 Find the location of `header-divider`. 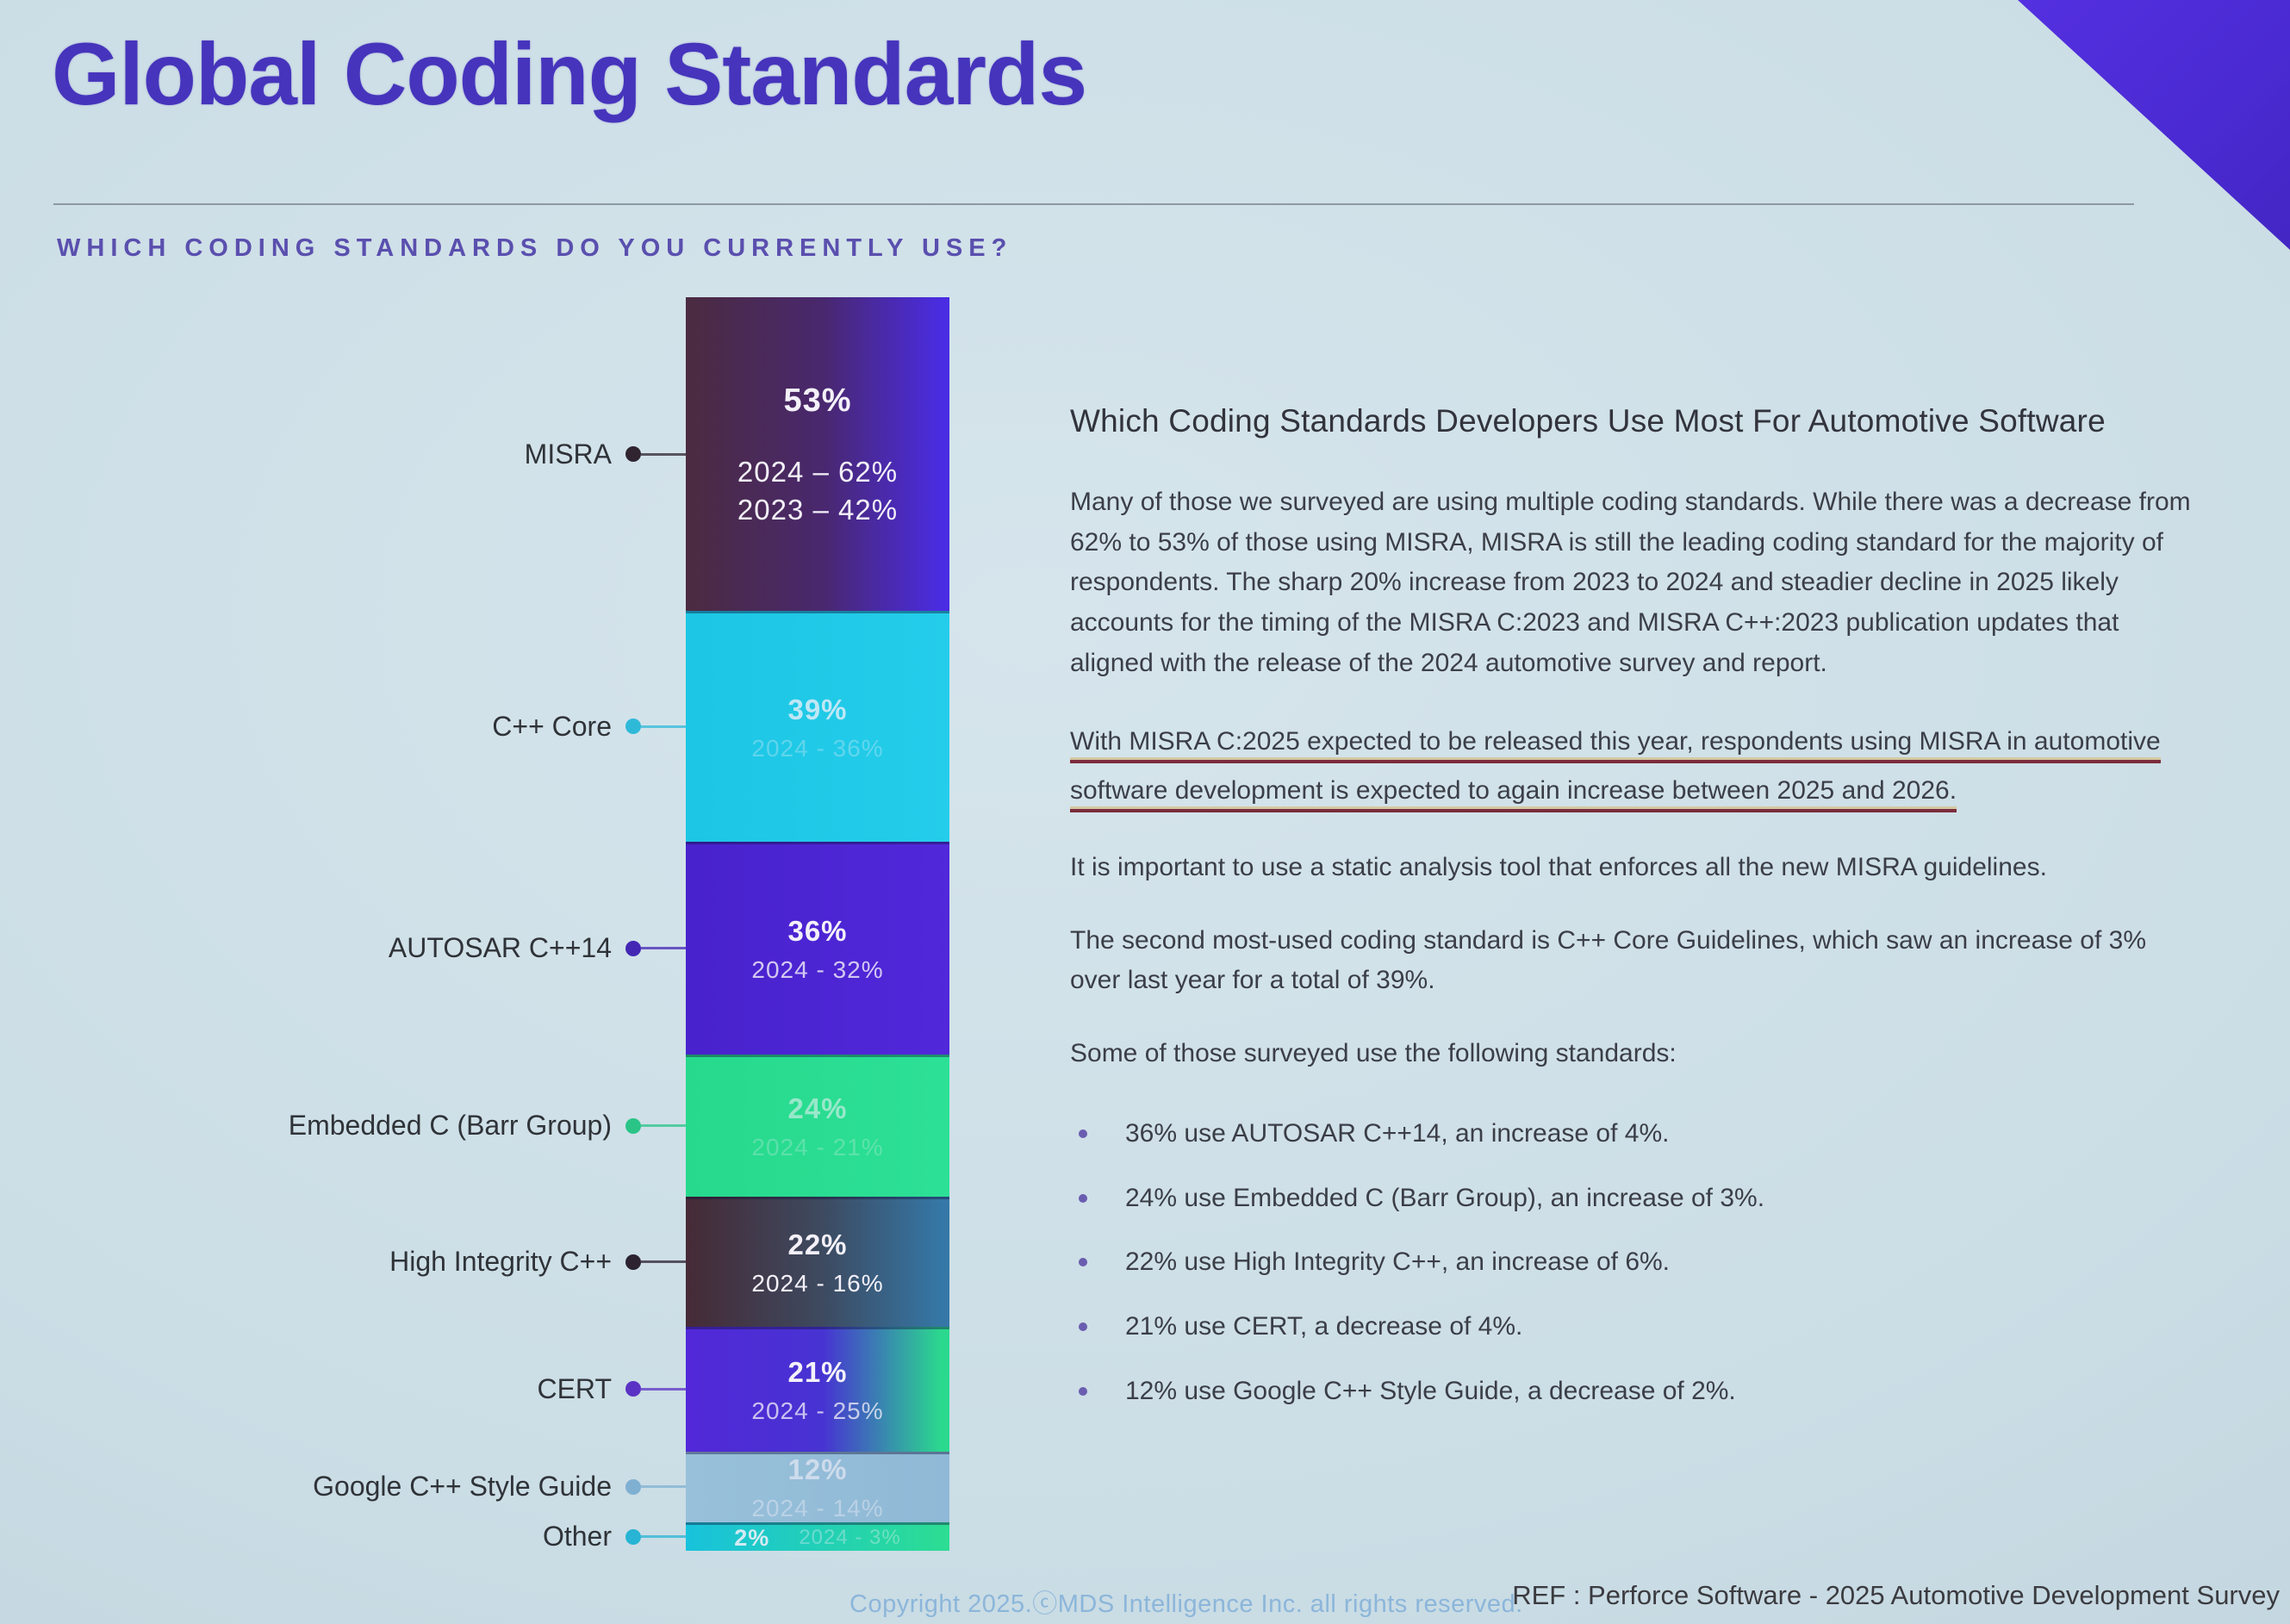

header-divider is located at coordinates (1093, 204).